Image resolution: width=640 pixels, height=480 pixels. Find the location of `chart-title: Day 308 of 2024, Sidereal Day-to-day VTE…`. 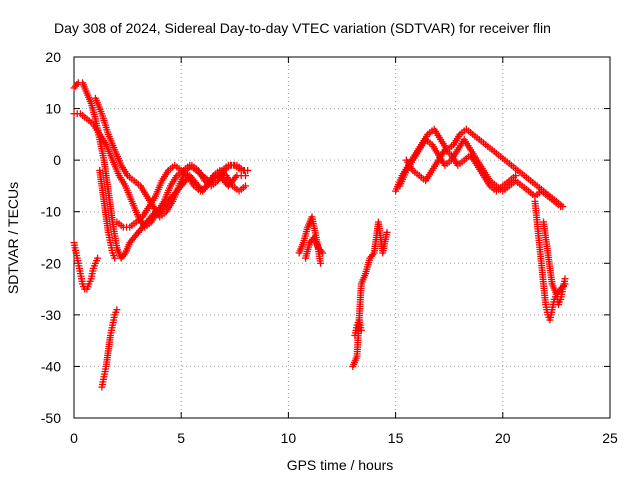

chart-title: Day 308 of 2024, Sidereal Day-to-day VTE… is located at coordinates (302, 28).